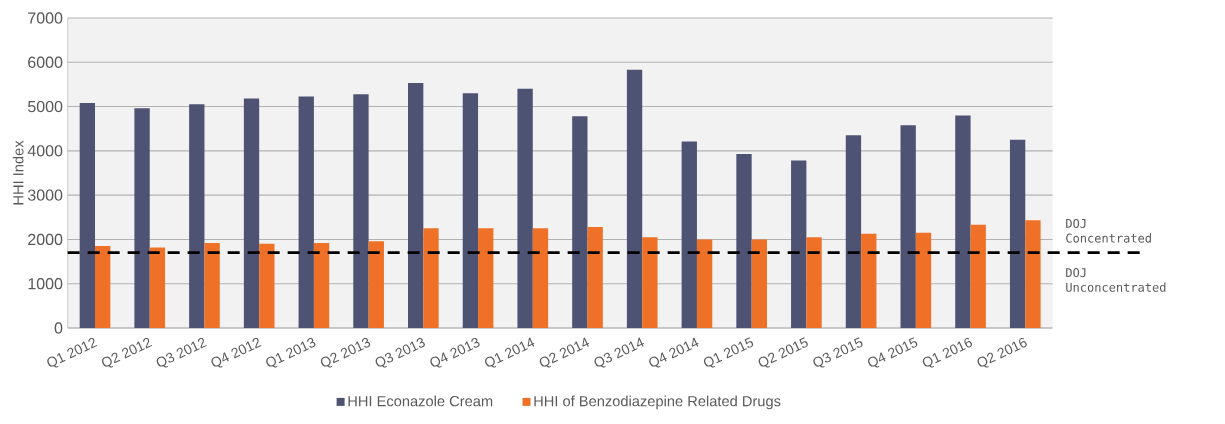  Describe the element at coordinates (893, 352) in the screenshot. I see `x-tick-label: Q4 2015` at that location.